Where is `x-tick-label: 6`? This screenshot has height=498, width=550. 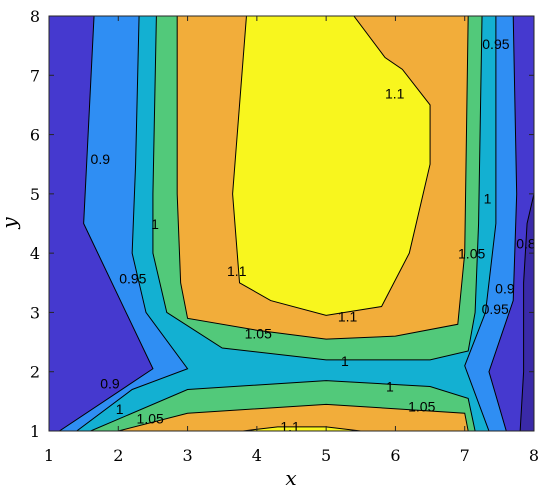
x-tick-label: 6 is located at coordinates (395, 455).